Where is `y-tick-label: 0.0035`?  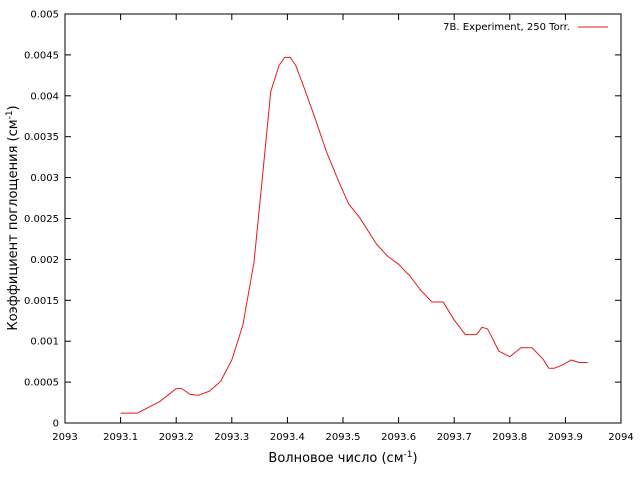 y-tick-label: 0.0035 is located at coordinates (41, 137).